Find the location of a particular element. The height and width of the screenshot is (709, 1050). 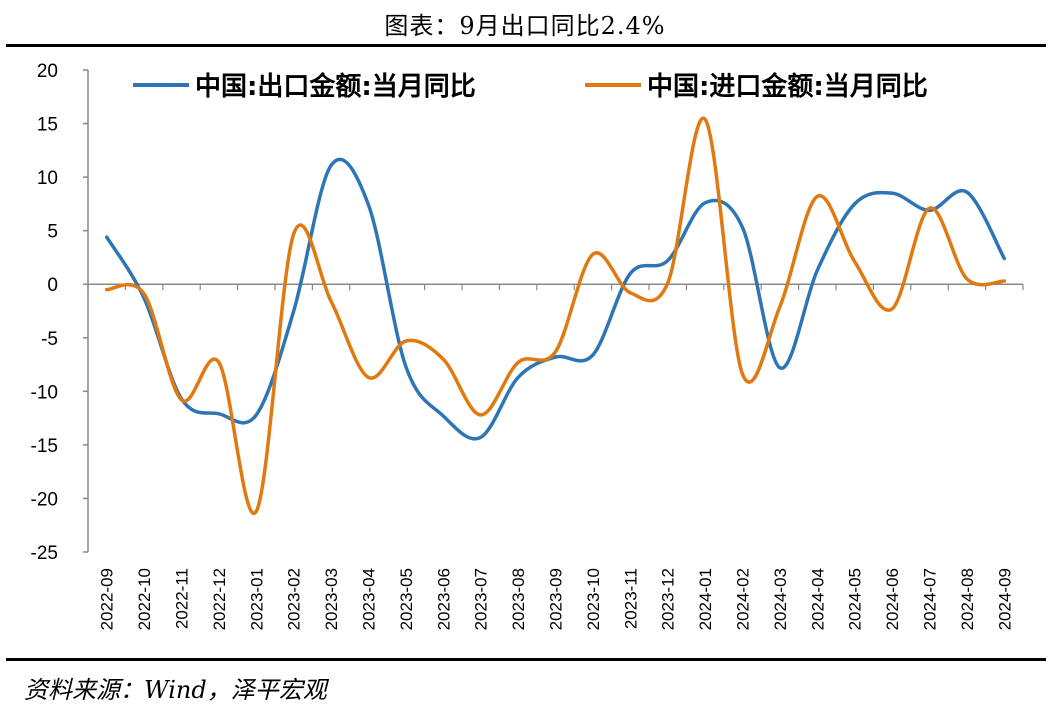

x-tick-label: 2023-09 is located at coordinates (556, 599).